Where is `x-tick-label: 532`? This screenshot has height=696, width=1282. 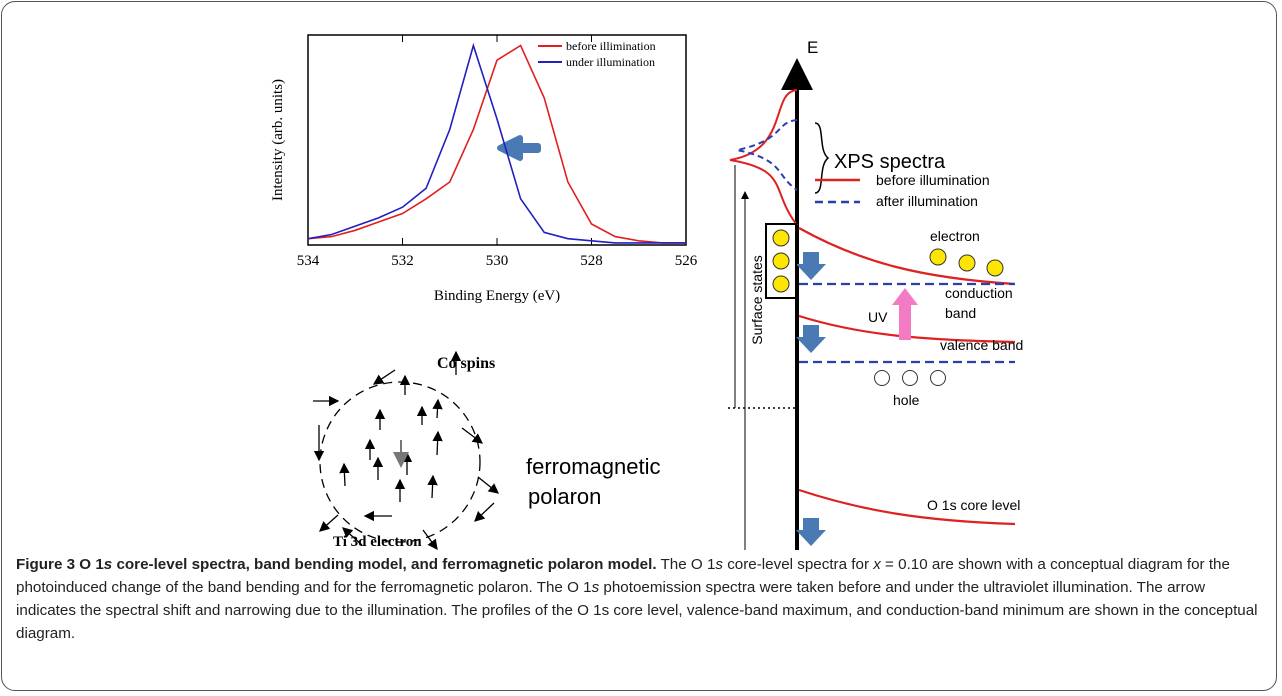
x-tick-label: 532 is located at coordinates (402, 261).